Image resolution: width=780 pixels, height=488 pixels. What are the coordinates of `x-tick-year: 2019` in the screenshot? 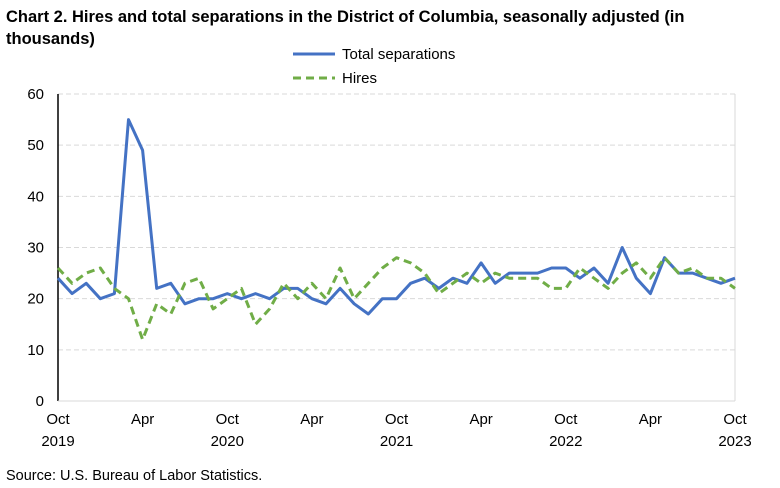 It's located at (57, 441).